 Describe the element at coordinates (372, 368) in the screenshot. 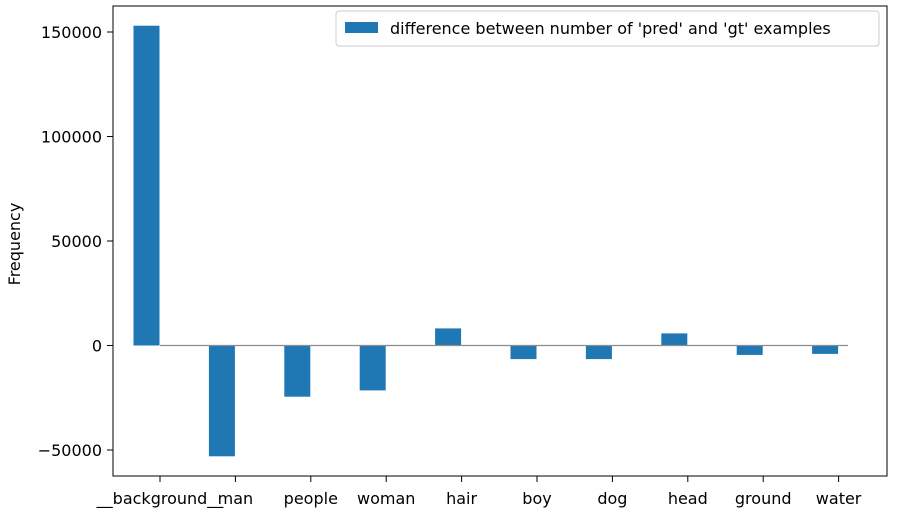

I see `bar-woman` at that location.